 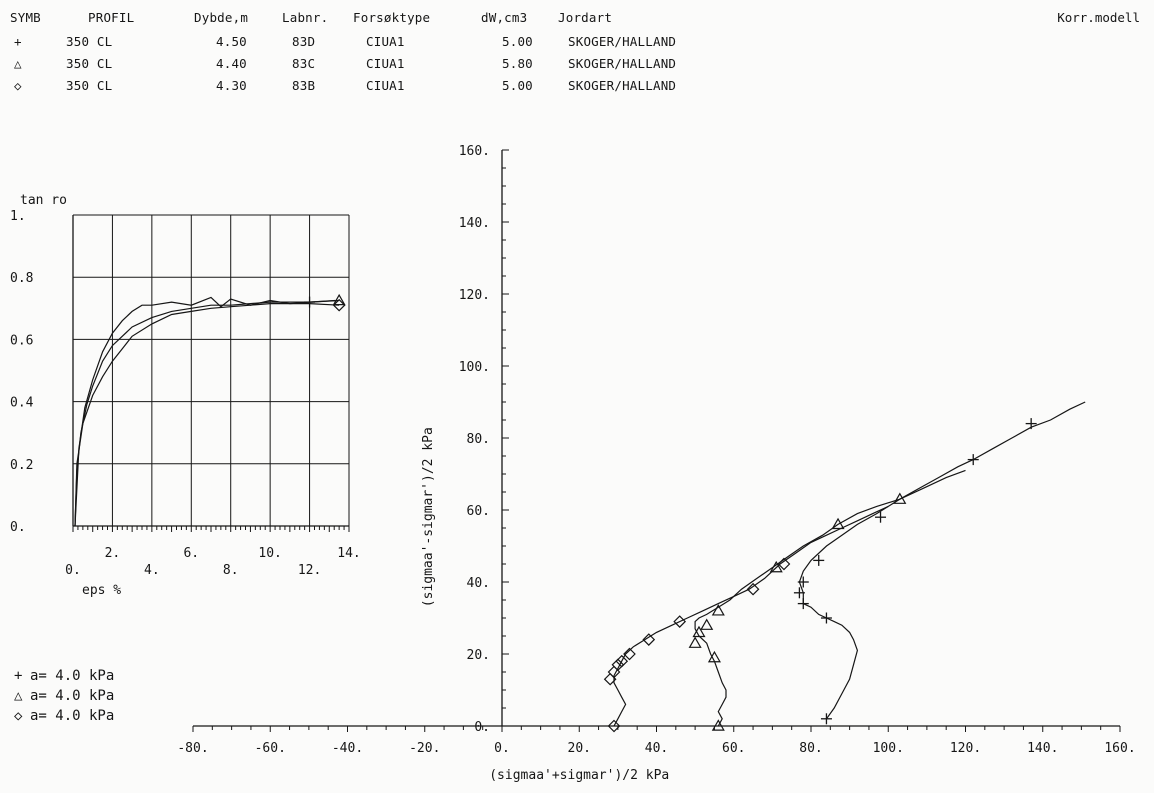 What do you see at coordinates (18, 216) in the screenshot?
I see `y-tick-label: 1.` at bounding box center [18, 216].